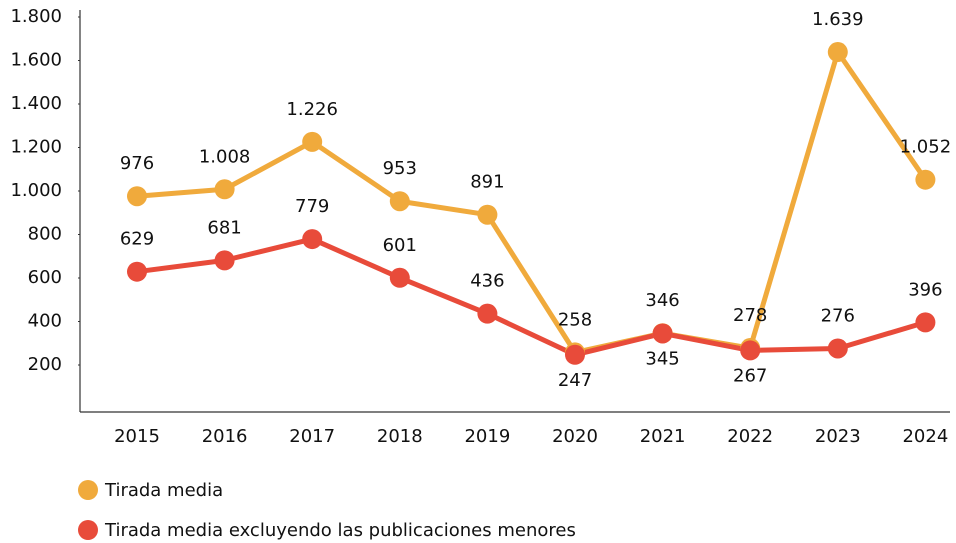 This screenshot has height=543, width=956. Describe the element at coordinates (224, 227) in the screenshot. I see `data-label: 681` at that location.